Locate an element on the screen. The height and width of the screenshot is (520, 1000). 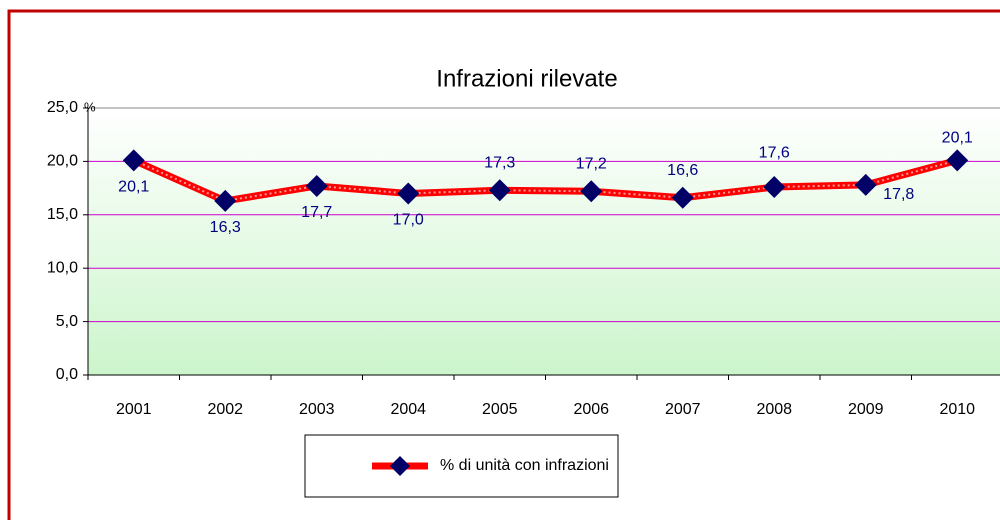
x-tick-label: 2009 is located at coordinates (866, 409).